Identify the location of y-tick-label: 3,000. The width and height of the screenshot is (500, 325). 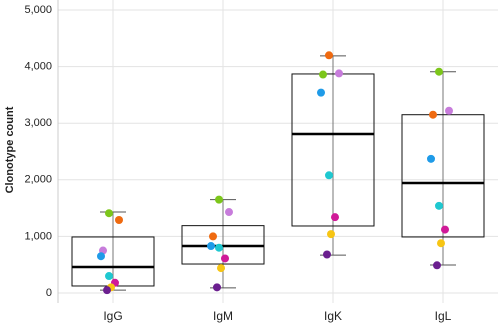
(38, 123).